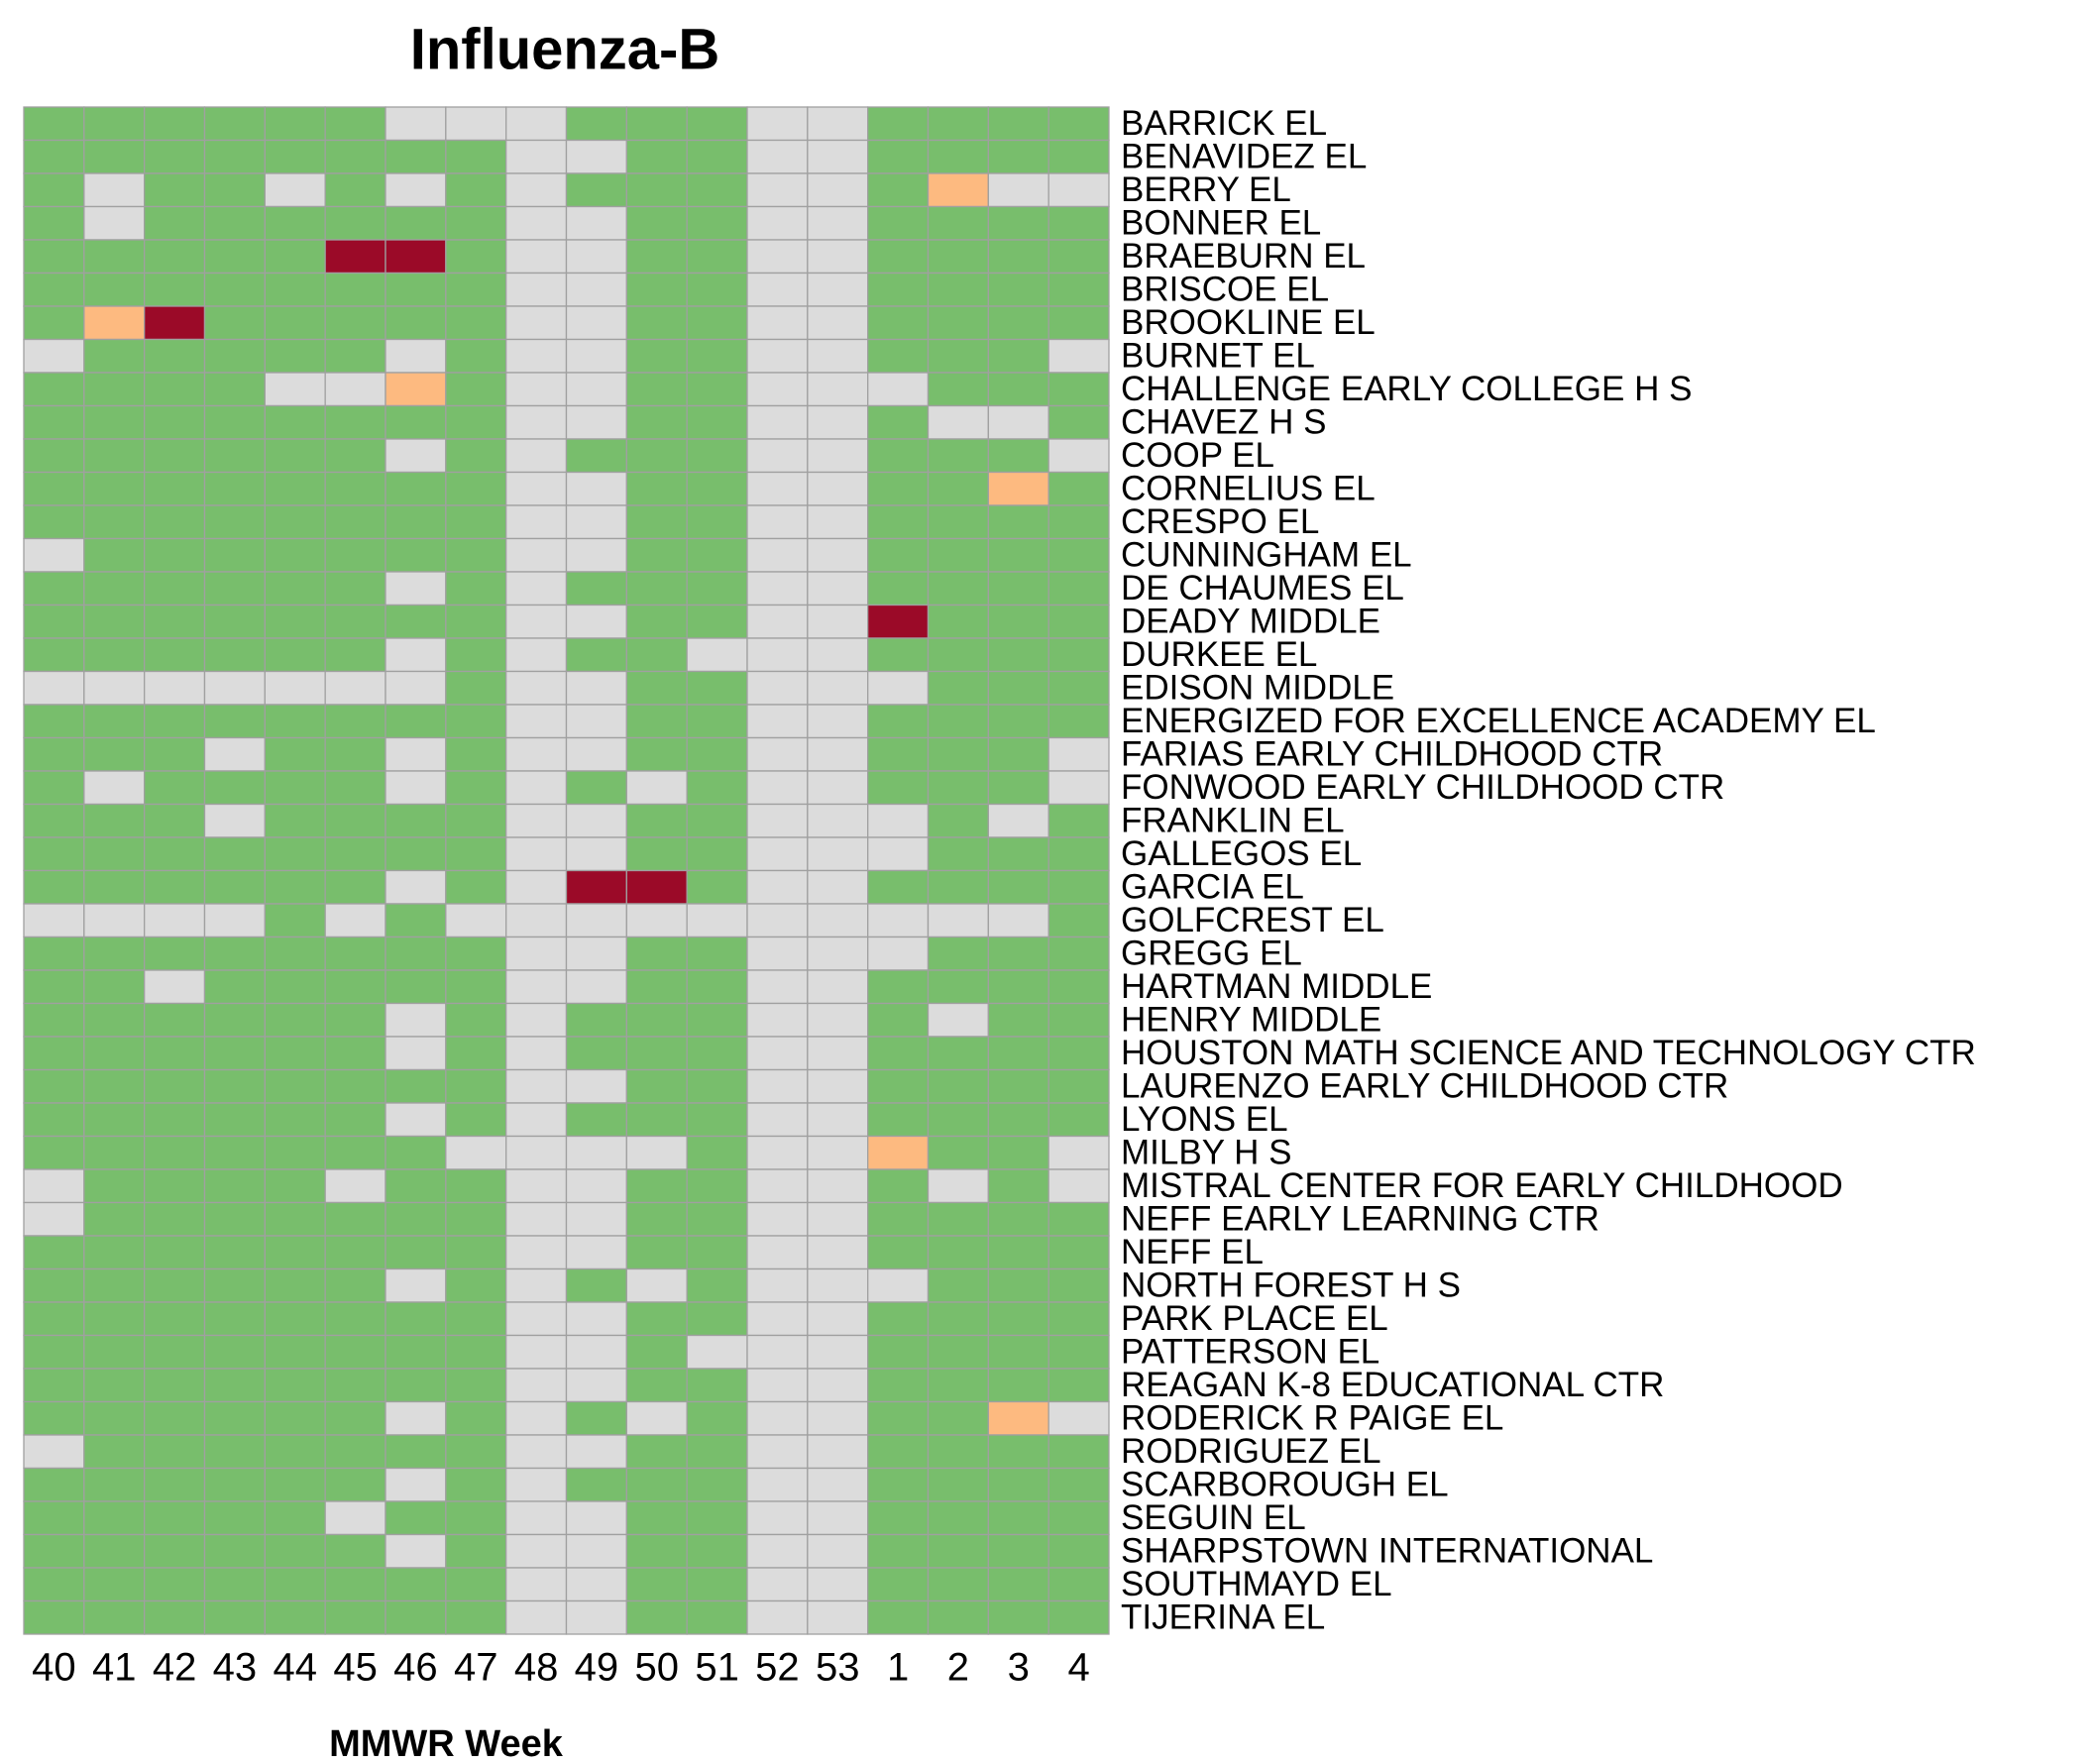 This screenshot has width=2093, height=1764. What do you see at coordinates (1482, 1185) in the screenshot?
I see `row-label: MISTRAL CENTER FOR EARLY CHILDHOOD` at bounding box center [1482, 1185].